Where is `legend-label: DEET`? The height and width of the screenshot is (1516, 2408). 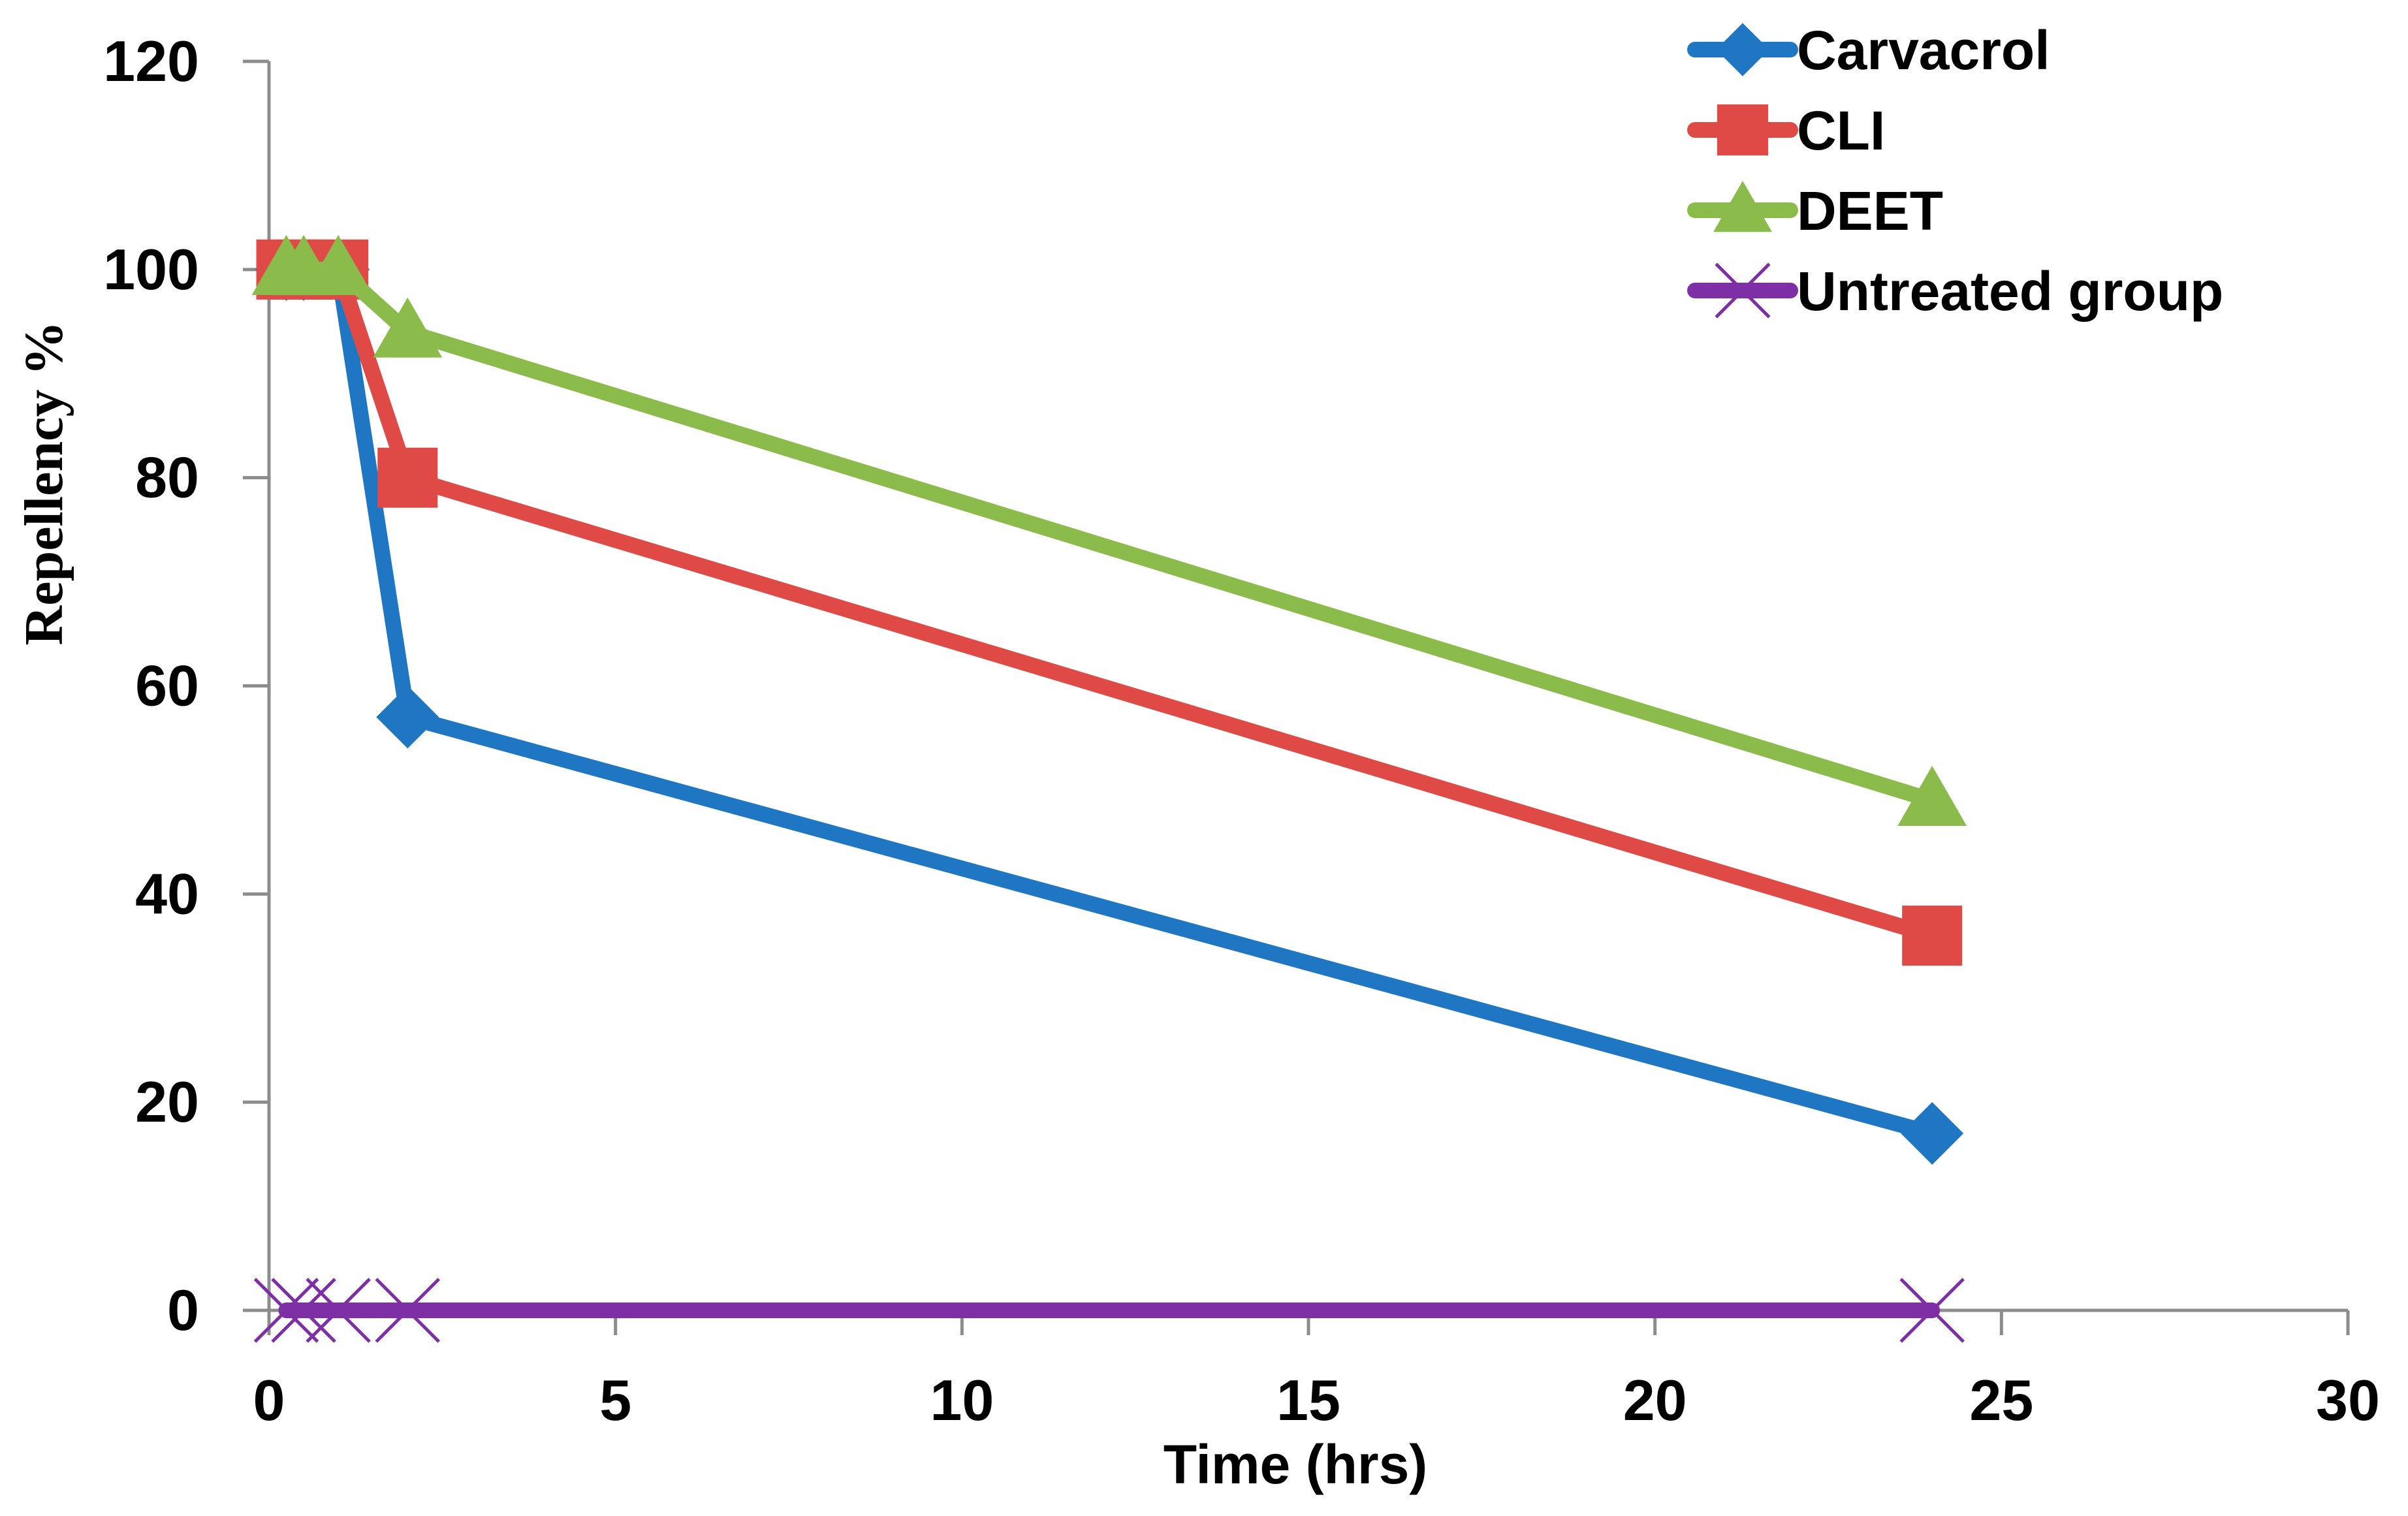
legend-label: DEET is located at coordinates (1870, 211).